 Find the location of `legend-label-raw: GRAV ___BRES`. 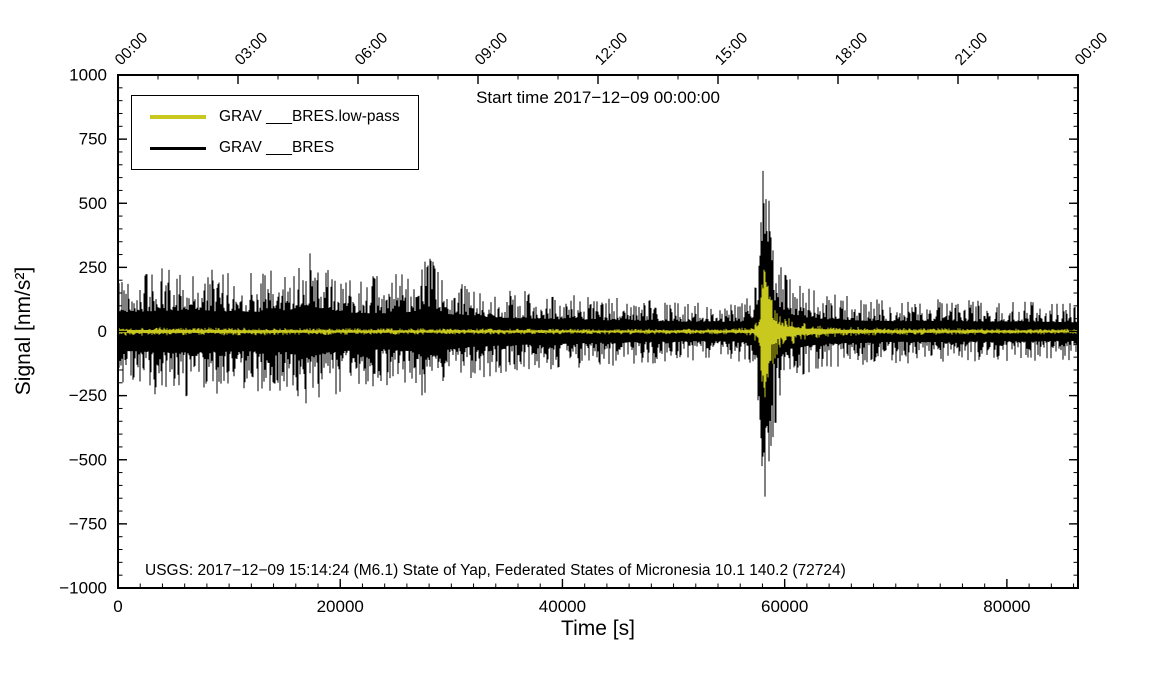

legend-label-raw: GRAV ___BRES is located at coordinates (277, 147).